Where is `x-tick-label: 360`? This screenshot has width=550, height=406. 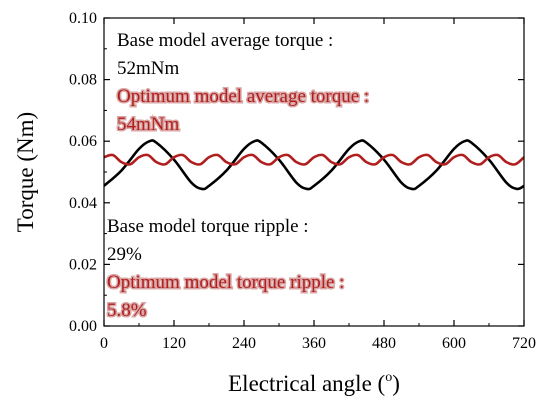 x-tick-label: 360 is located at coordinates (314, 343).